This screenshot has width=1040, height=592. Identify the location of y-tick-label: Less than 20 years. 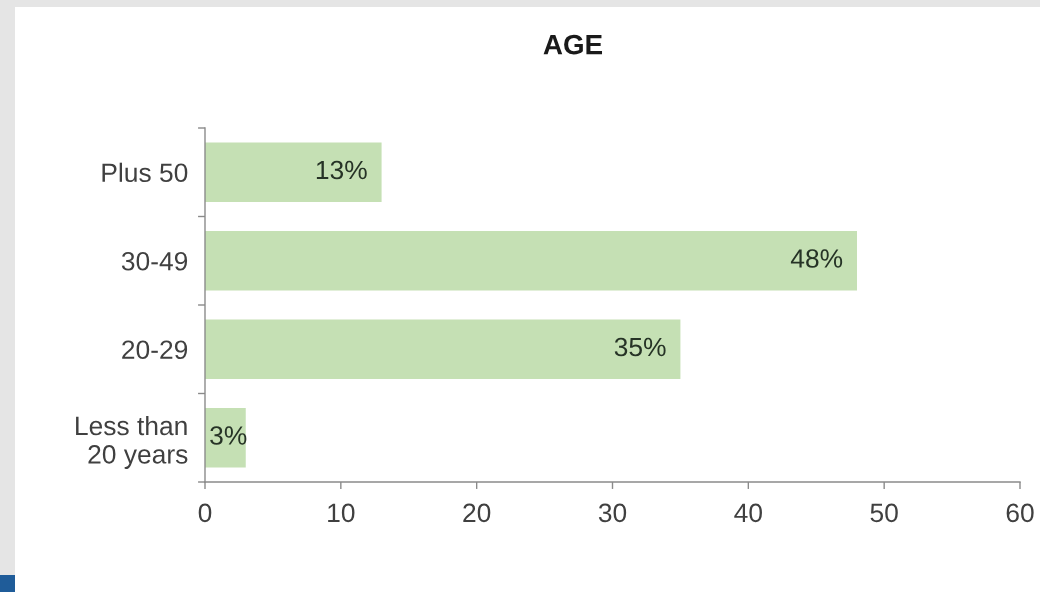
(132, 442).